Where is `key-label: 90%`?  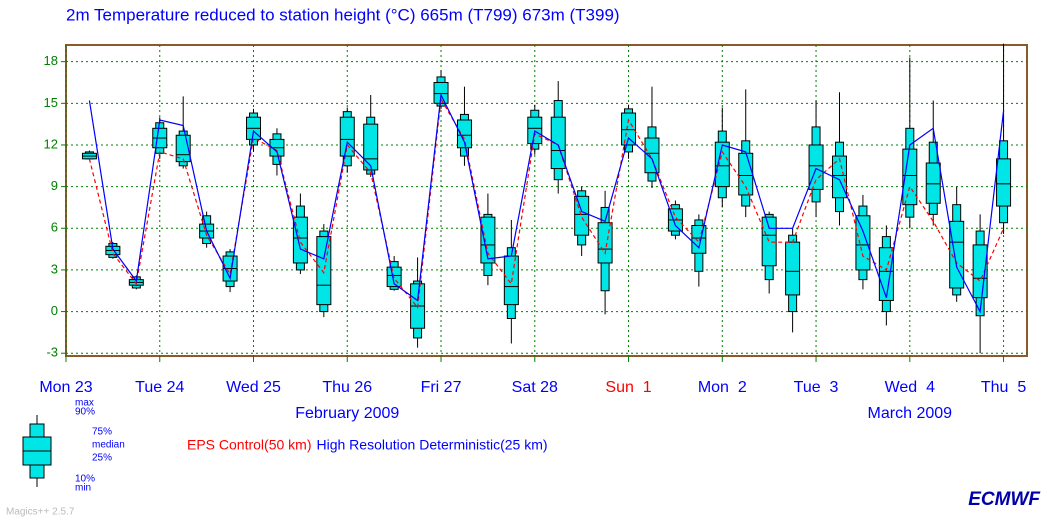 key-label: 90% is located at coordinates (85, 412).